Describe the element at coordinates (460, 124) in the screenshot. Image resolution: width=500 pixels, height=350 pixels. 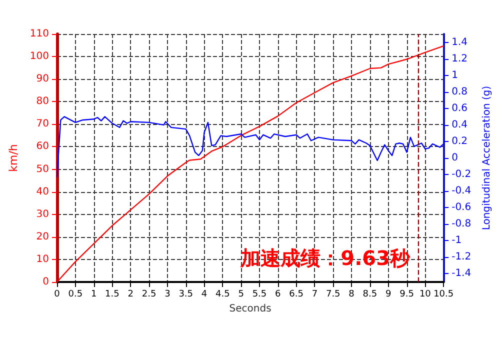
I see `y2-tick-label: 0.4` at that location.